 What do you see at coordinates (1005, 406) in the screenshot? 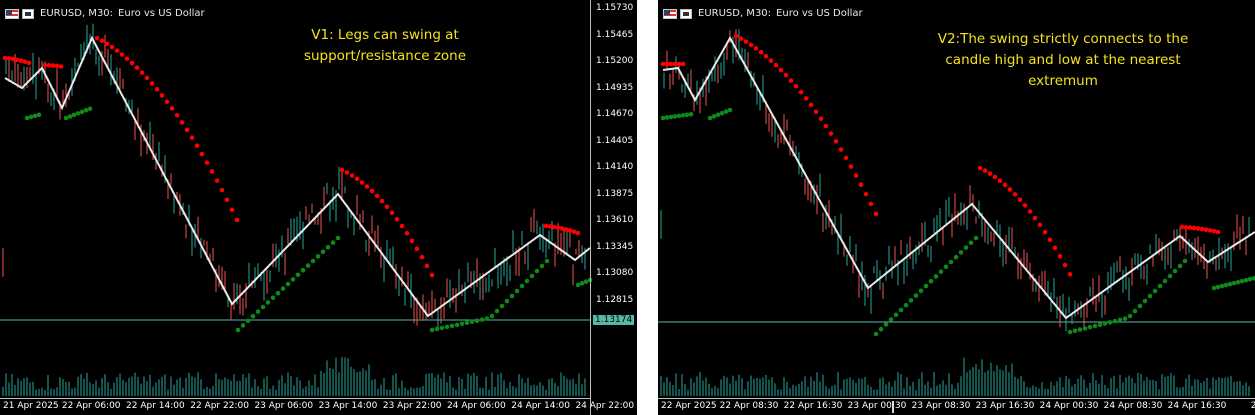
I see `time-tick-label: 23 Apr 16:30` at bounding box center [1005, 406].